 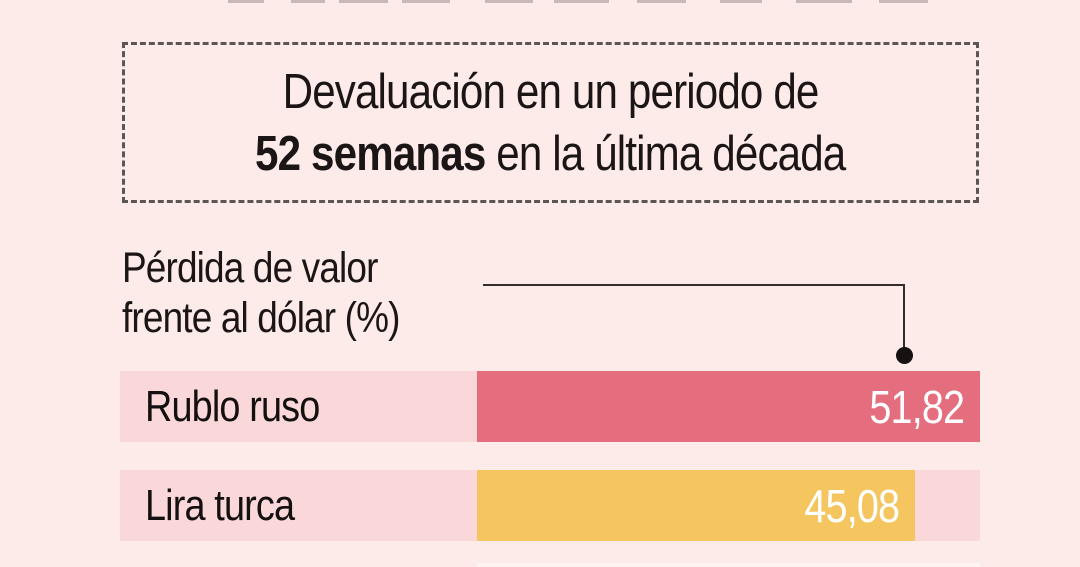 What do you see at coordinates (904, 355) in the screenshot?
I see `annotation-connector-dot` at bounding box center [904, 355].